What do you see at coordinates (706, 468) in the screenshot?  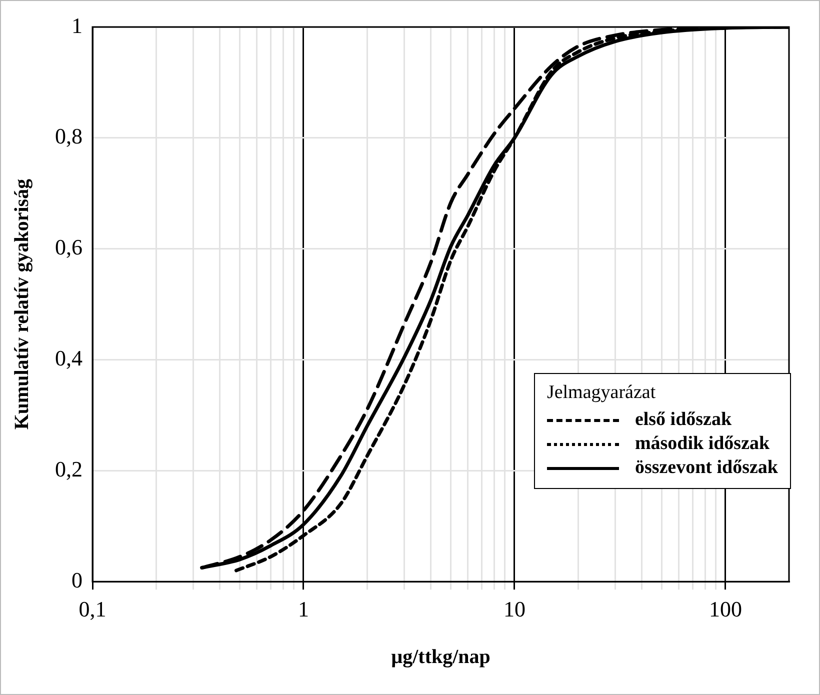 I see `legend-label: összevont időszak` at bounding box center [706, 468].